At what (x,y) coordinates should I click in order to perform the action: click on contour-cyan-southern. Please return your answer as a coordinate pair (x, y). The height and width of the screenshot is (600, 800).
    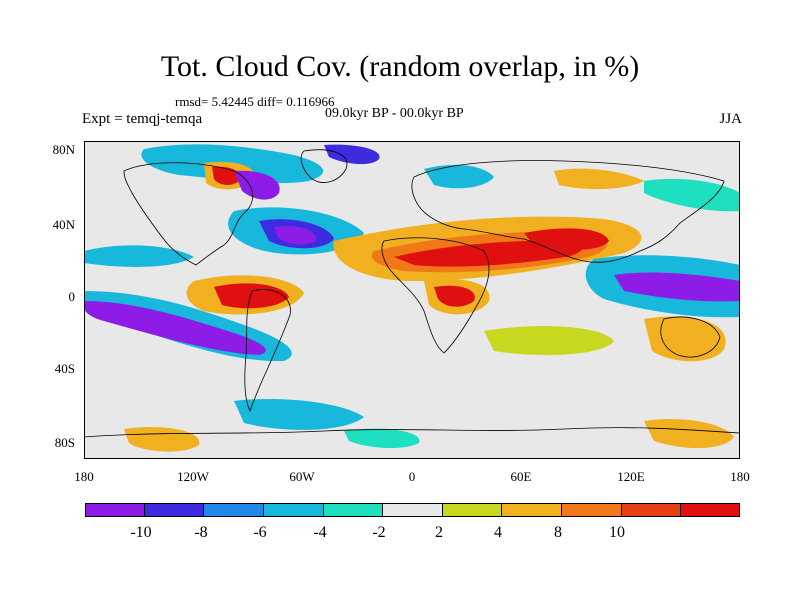
    Looking at the image, I should click on (299, 414).